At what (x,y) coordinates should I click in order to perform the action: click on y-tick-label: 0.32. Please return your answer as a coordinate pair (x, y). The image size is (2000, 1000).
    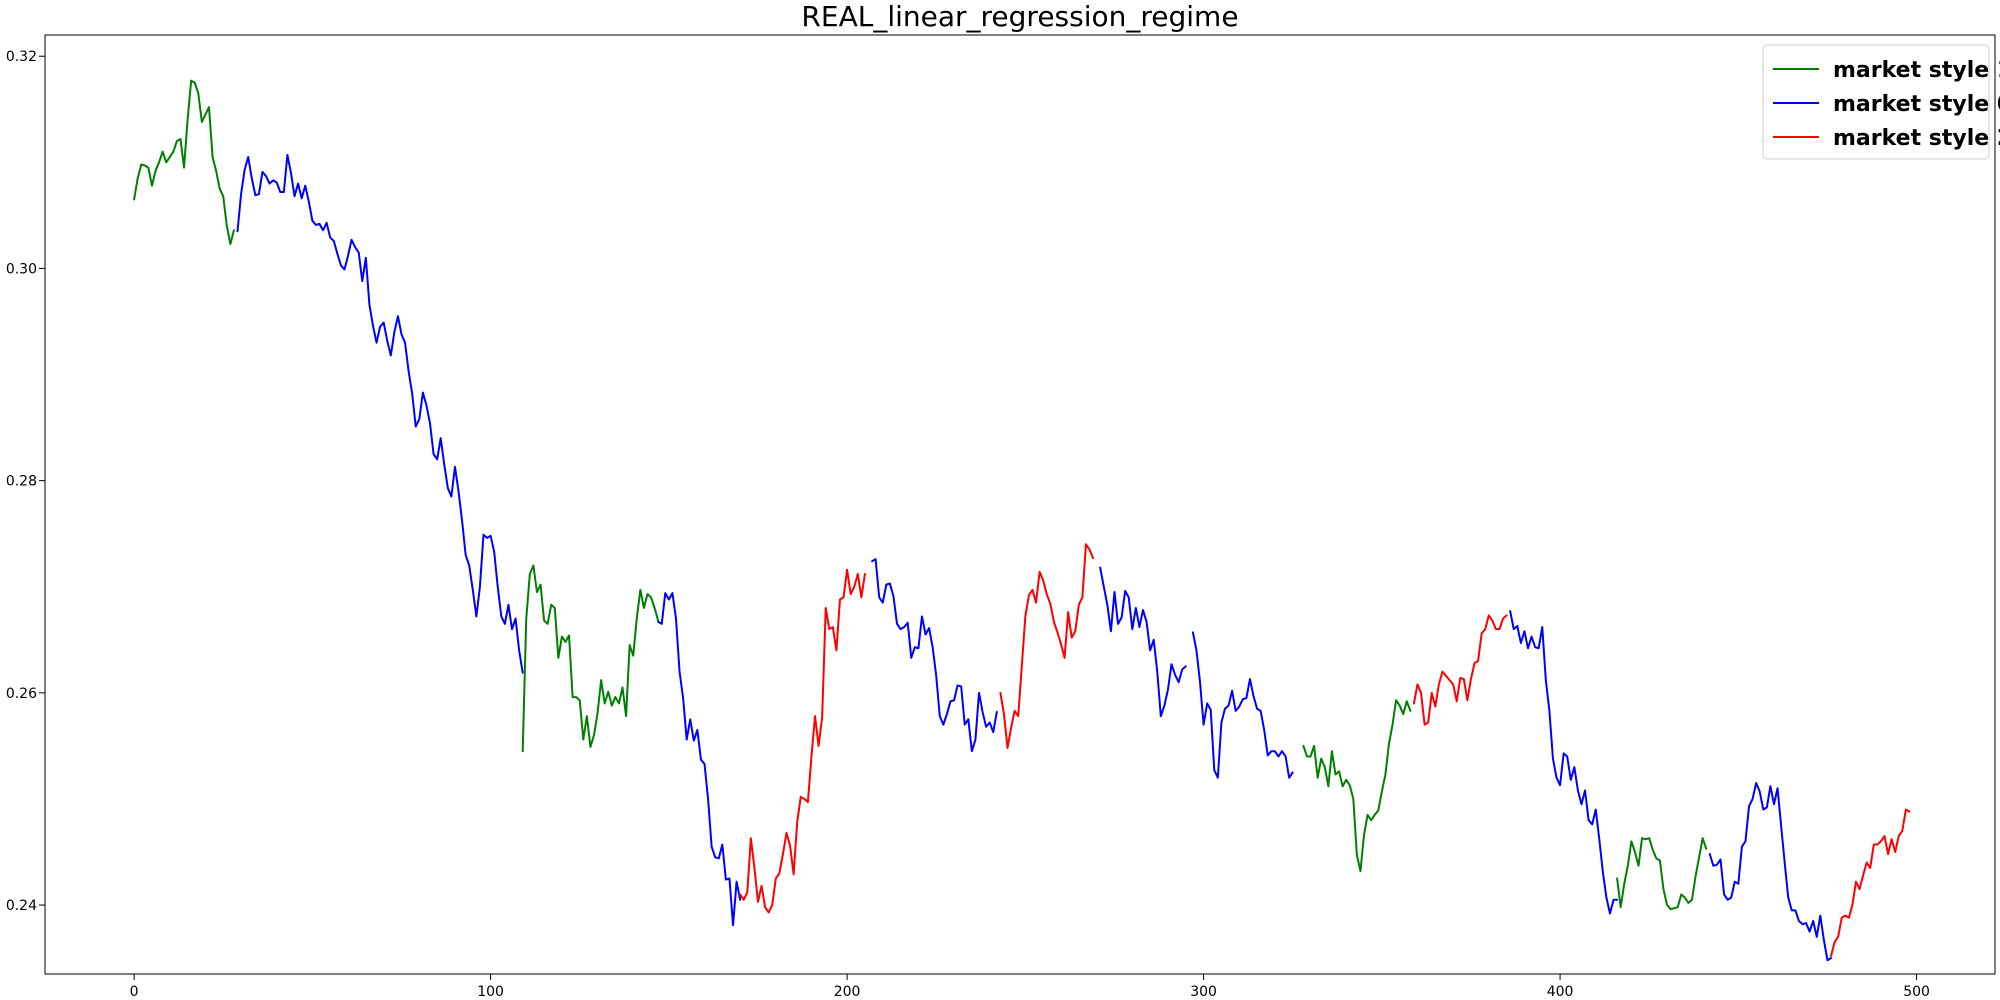
    Looking at the image, I should click on (21, 57).